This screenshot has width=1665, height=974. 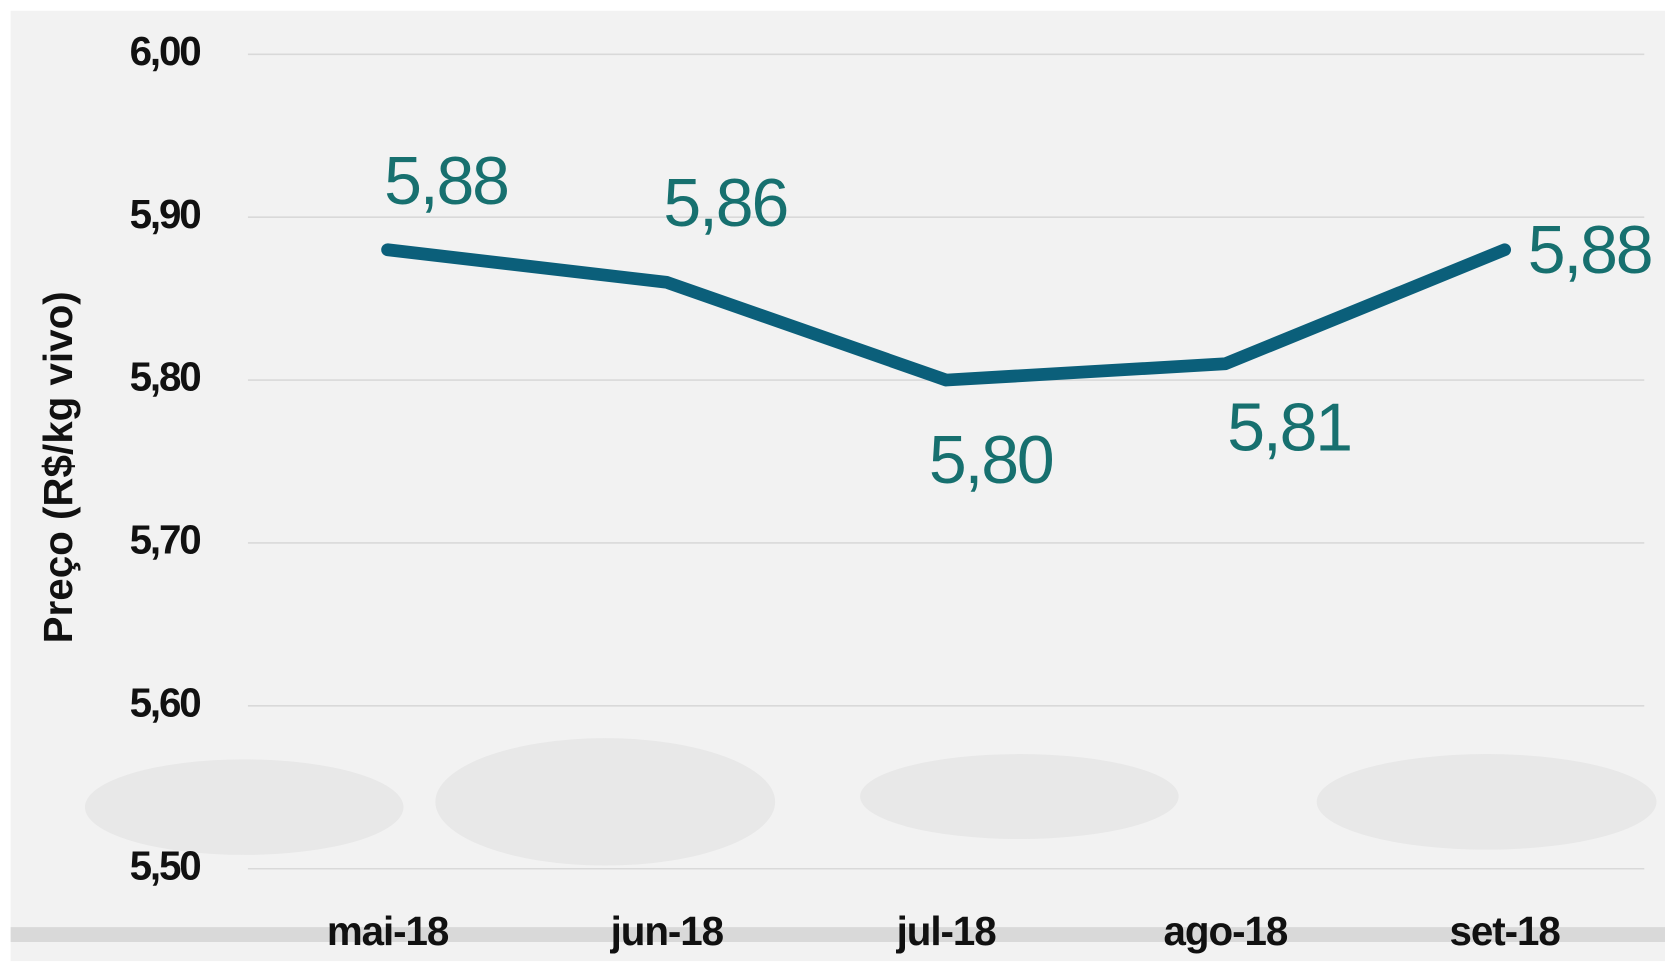 What do you see at coordinates (165, 377) in the screenshot?
I see `y-tick-label: 5,80` at bounding box center [165, 377].